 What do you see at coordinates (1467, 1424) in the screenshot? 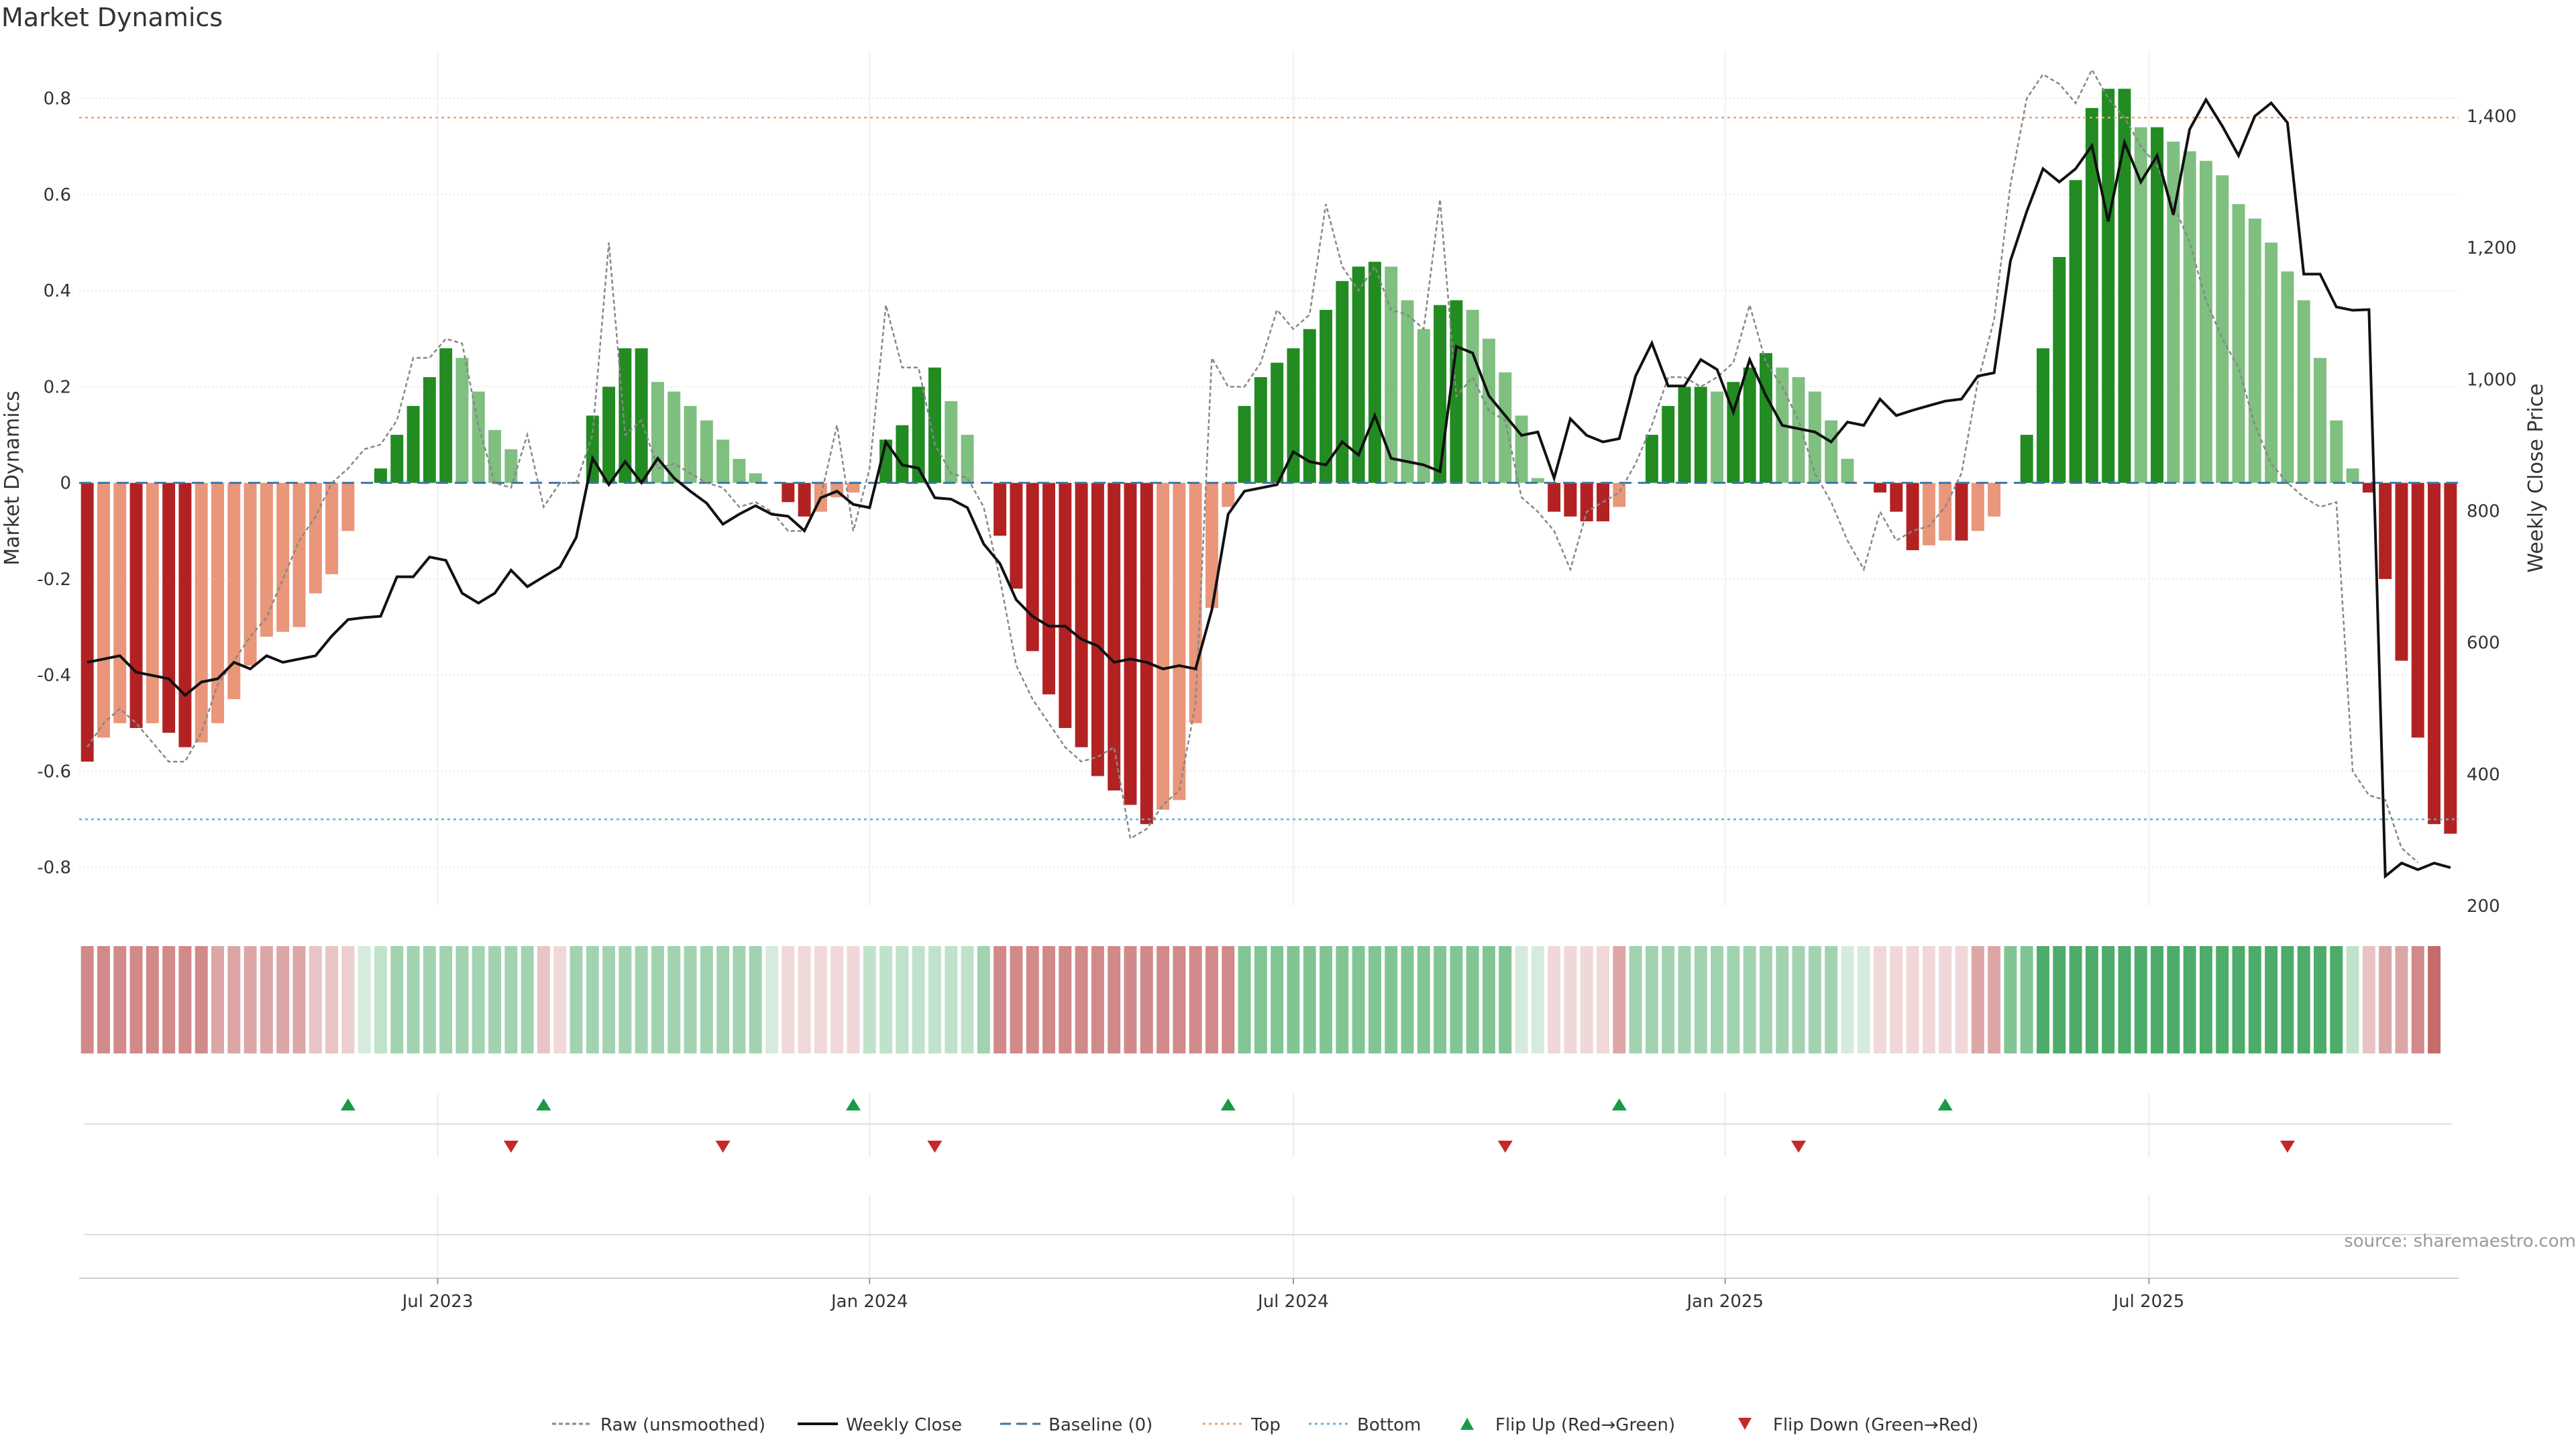
I see `legend-swatch-flip-up` at bounding box center [1467, 1424].